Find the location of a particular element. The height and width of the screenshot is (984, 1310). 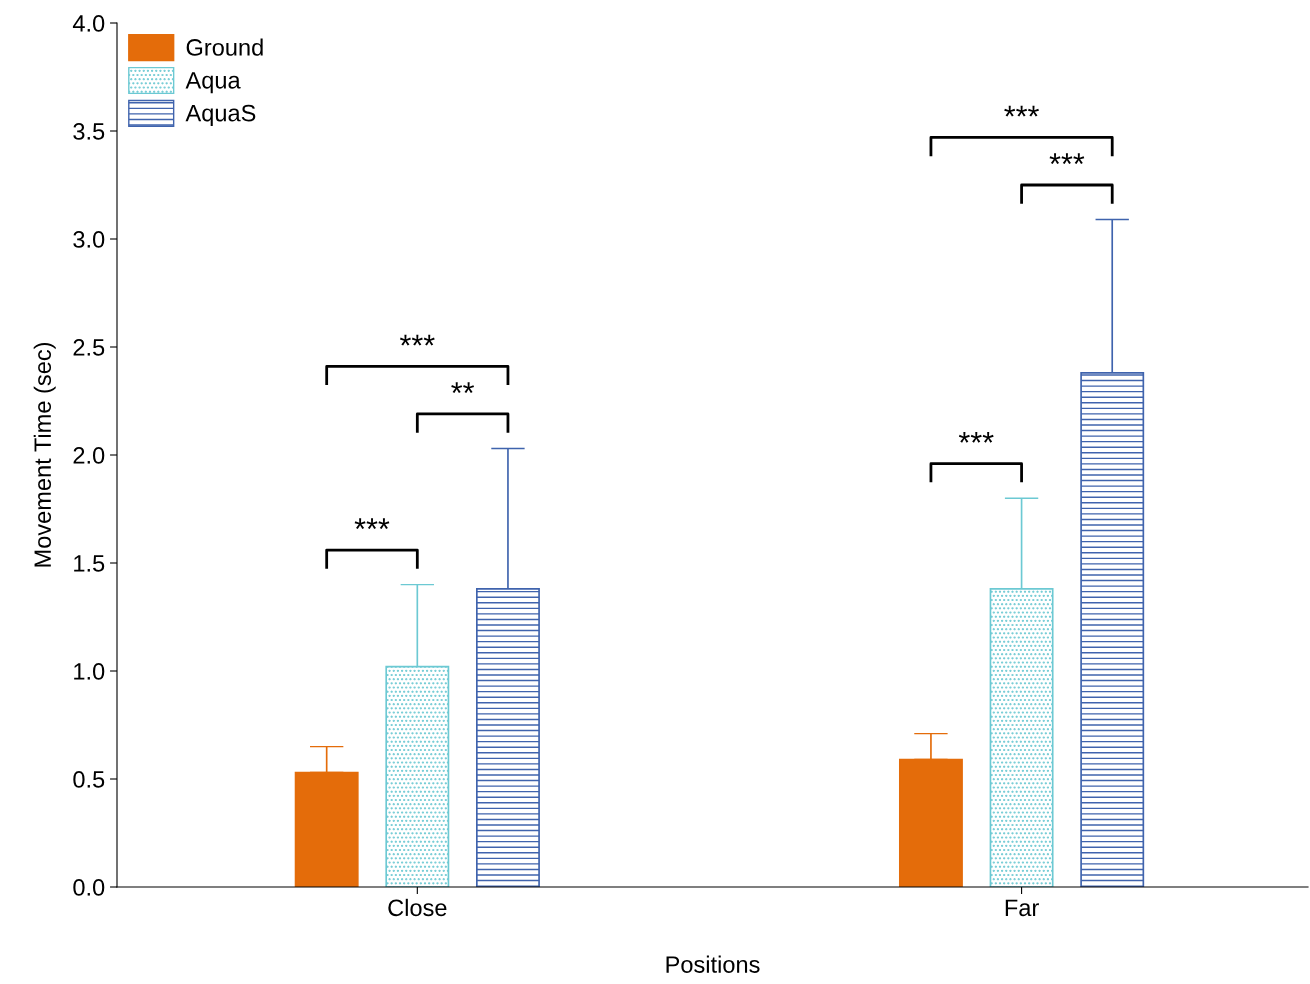

legend-label: Aqua is located at coordinates (213, 83).